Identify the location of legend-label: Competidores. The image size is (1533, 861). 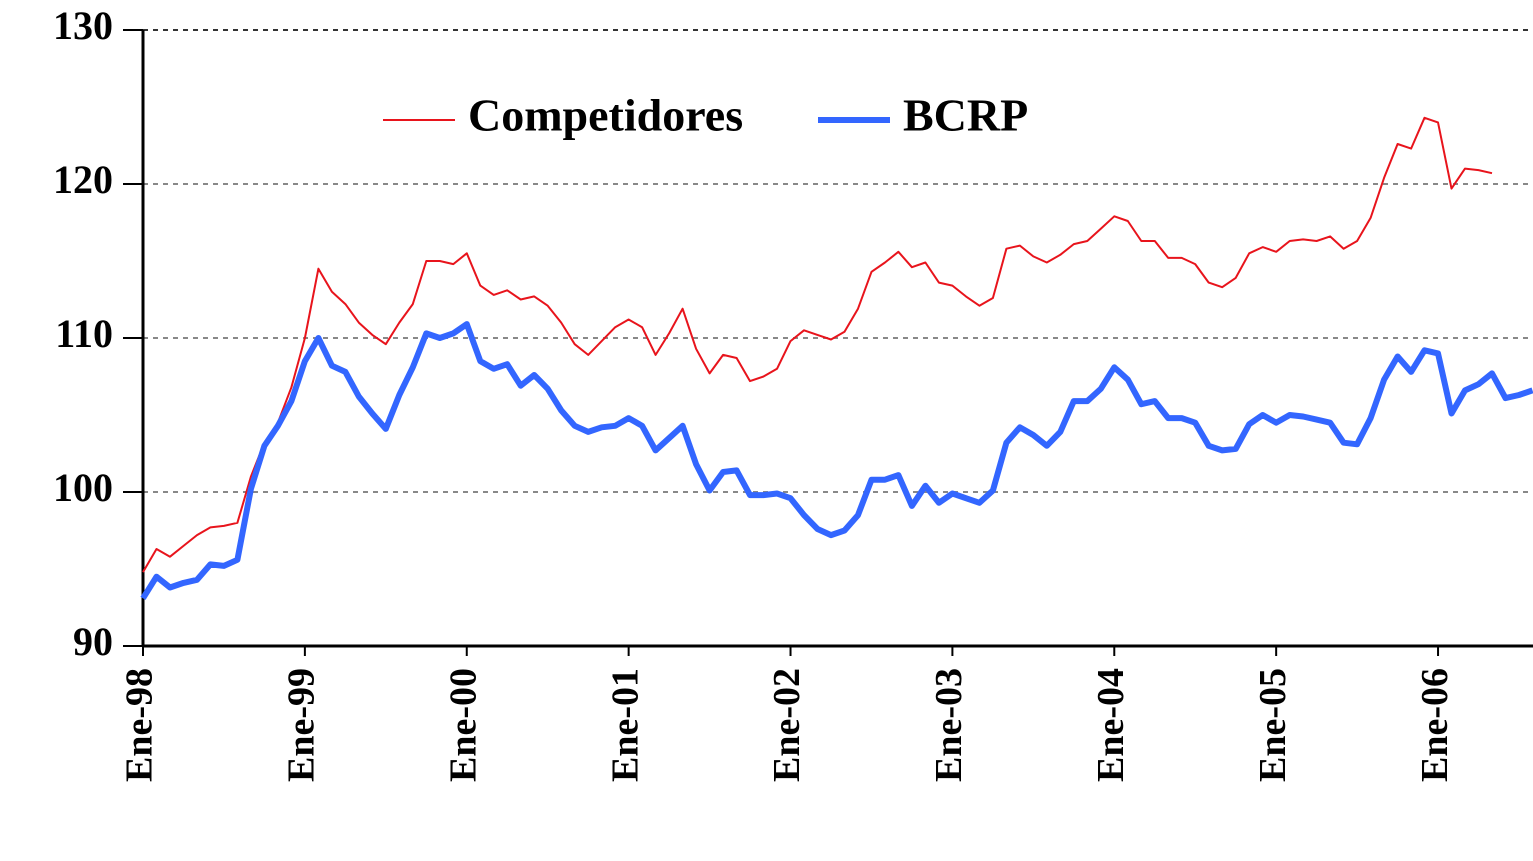
(605, 115).